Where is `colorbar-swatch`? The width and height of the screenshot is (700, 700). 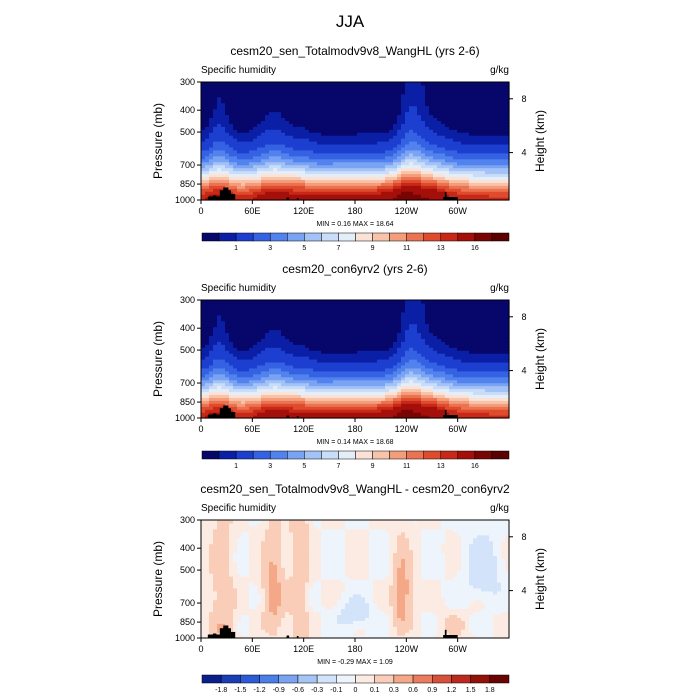
colorbar-swatch is located at coordinates (313, 237).